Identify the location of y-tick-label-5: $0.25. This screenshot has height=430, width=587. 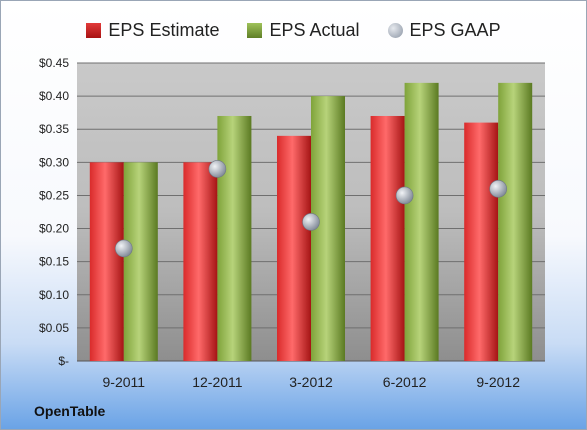
(54, 195).